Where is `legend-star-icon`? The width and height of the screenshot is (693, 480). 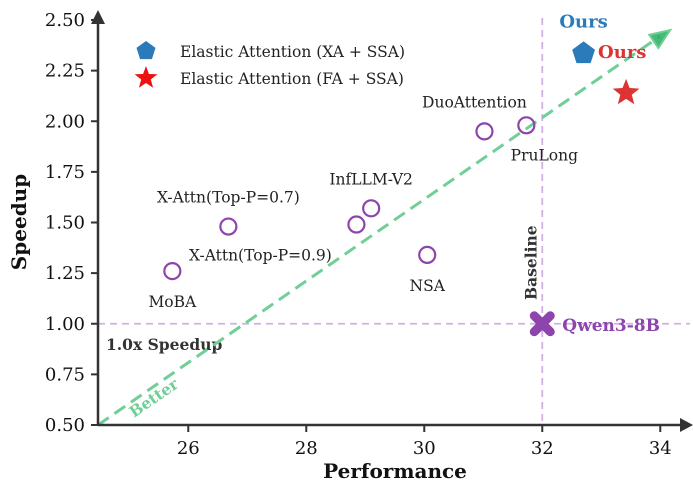 legend-star-icon is located at coordinates (146, 77).